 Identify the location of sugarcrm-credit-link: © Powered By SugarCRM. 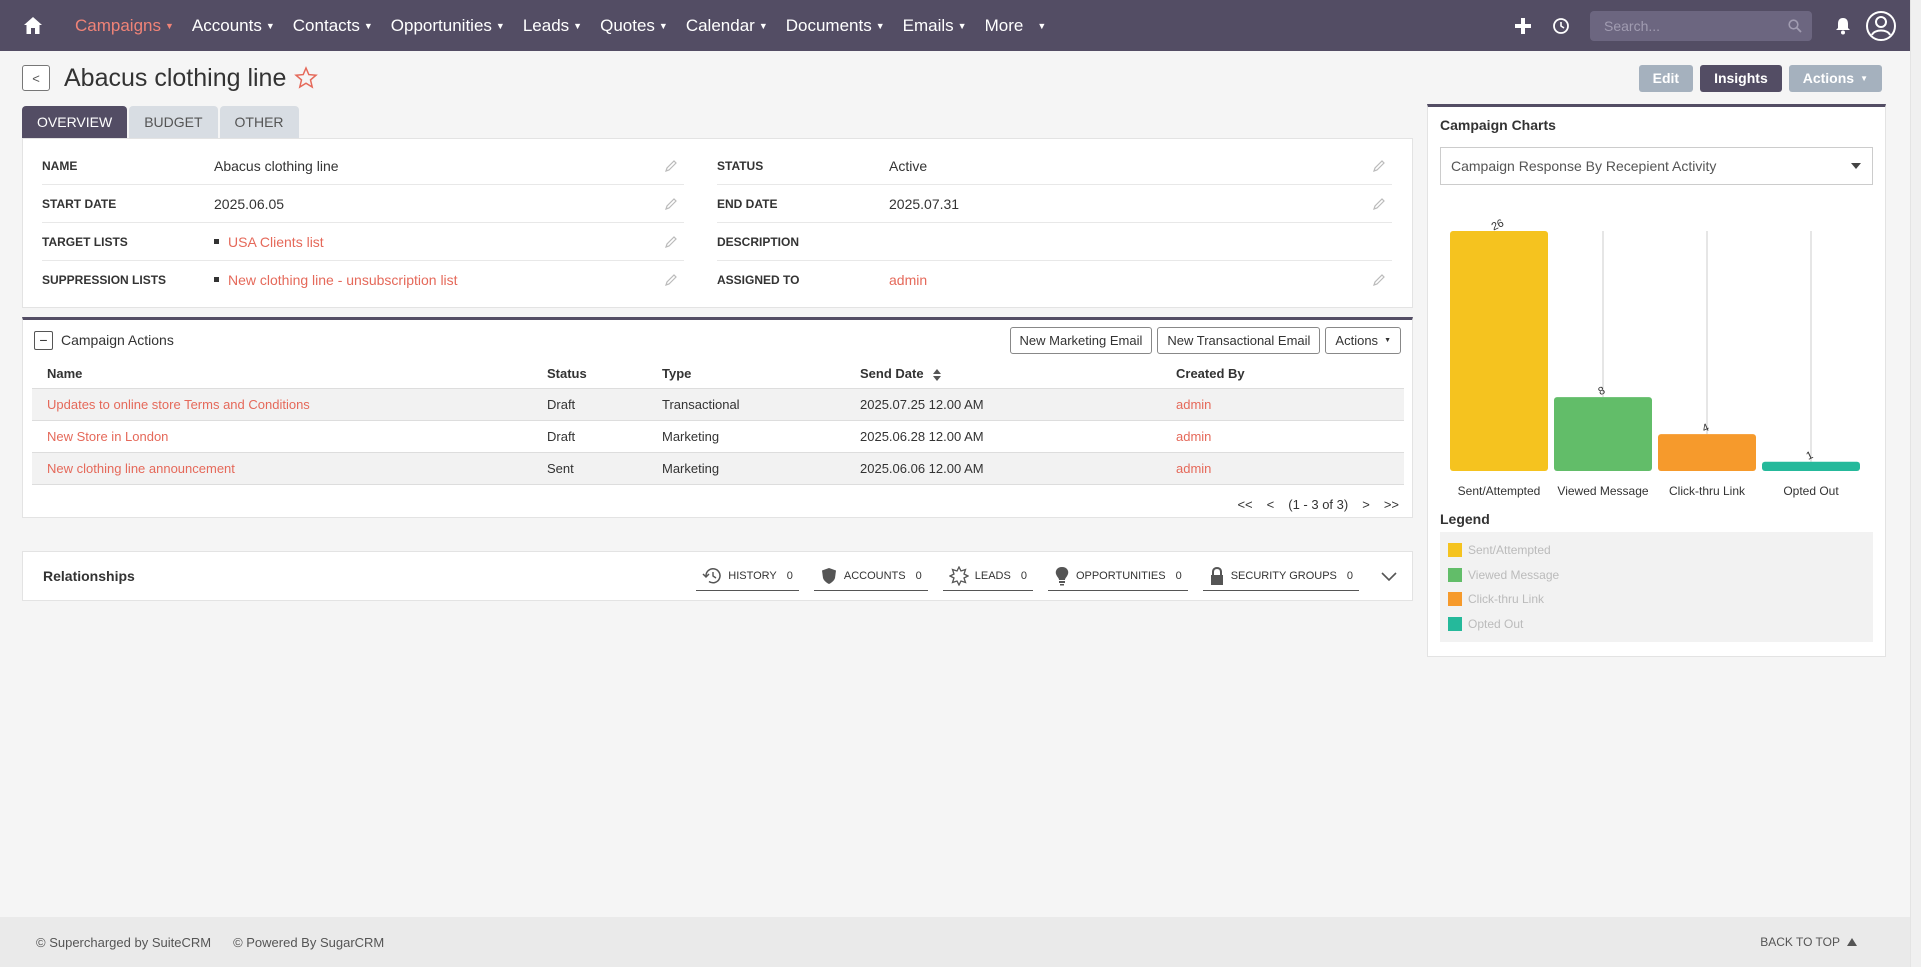
(309, 942).